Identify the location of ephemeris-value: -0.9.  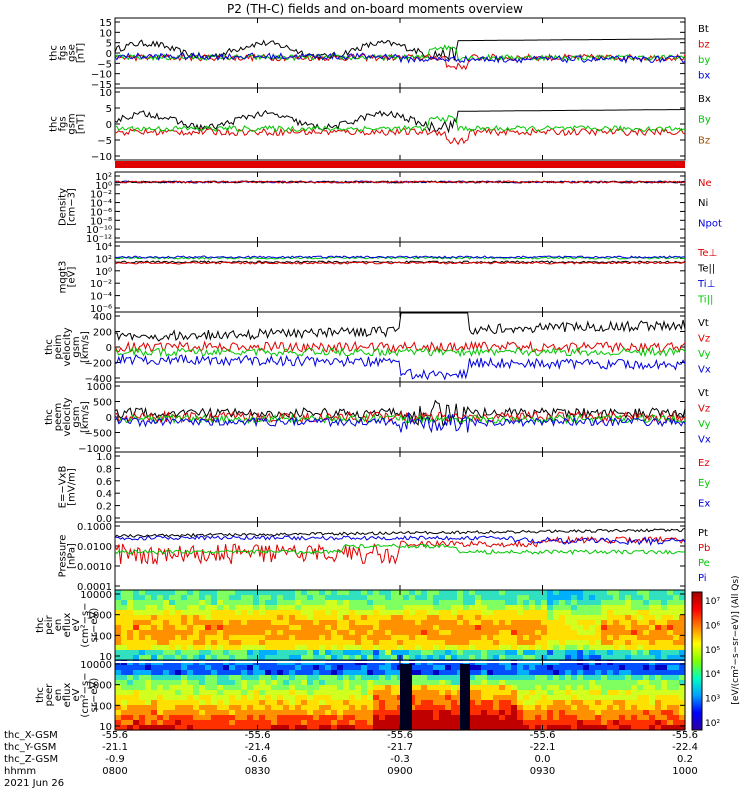
(115, 759).